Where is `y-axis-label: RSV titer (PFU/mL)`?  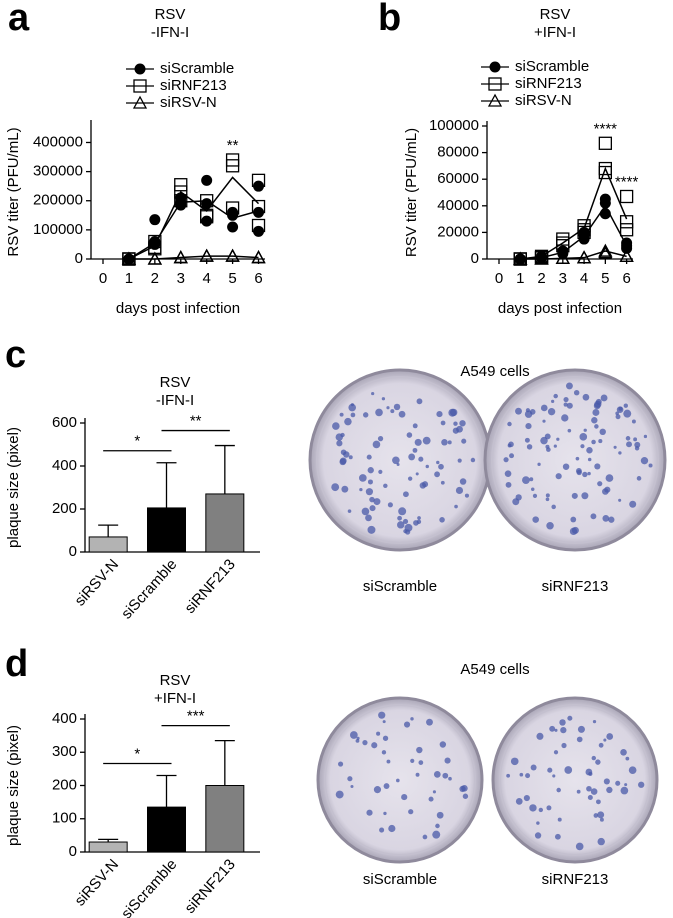 y-axis-label: RSV titer (PFU/mL) is located at coordinates (411, 192).